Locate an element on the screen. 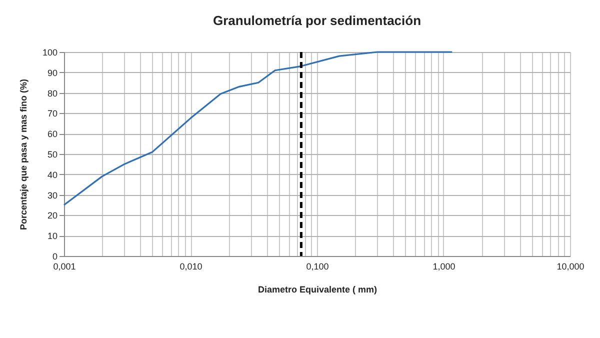  y-tick-label: 90 is located at coordinates (52, 73).